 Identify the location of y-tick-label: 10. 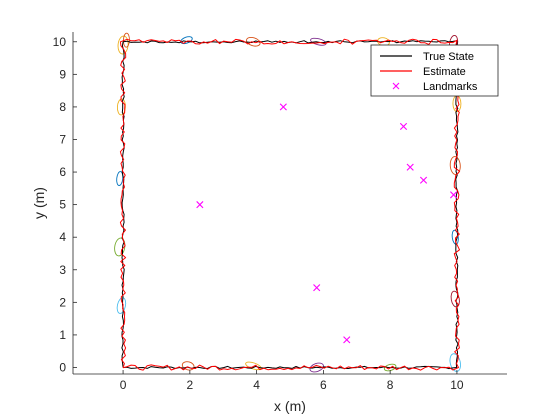
(60, 42).